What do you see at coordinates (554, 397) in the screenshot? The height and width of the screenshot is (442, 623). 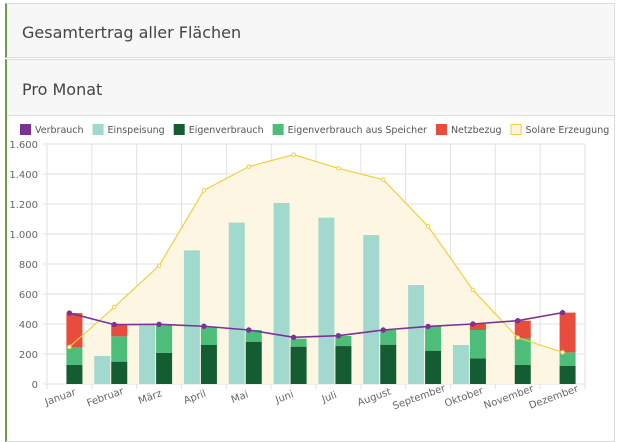 I see `x-tick-label: Dezember` at bounding box center [554, 397].